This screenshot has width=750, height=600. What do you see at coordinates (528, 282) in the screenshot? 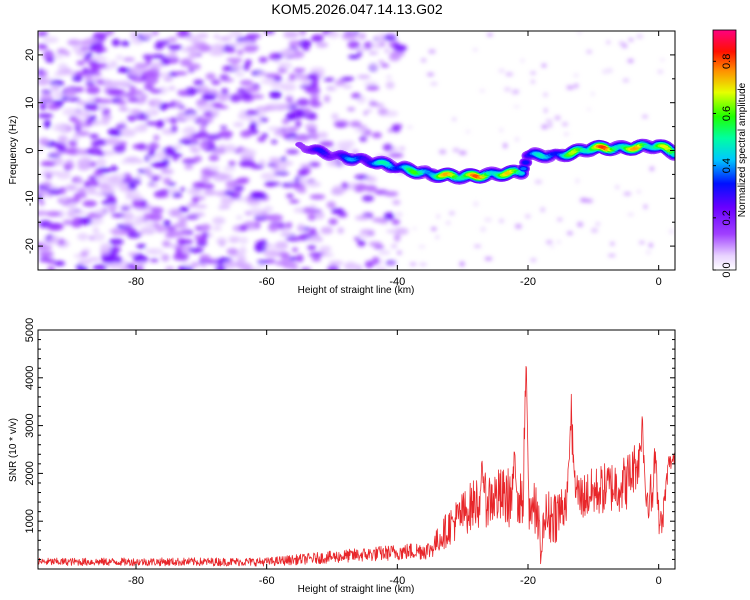
I see `x-tick-label: -20` at bounding box center [528, 282].